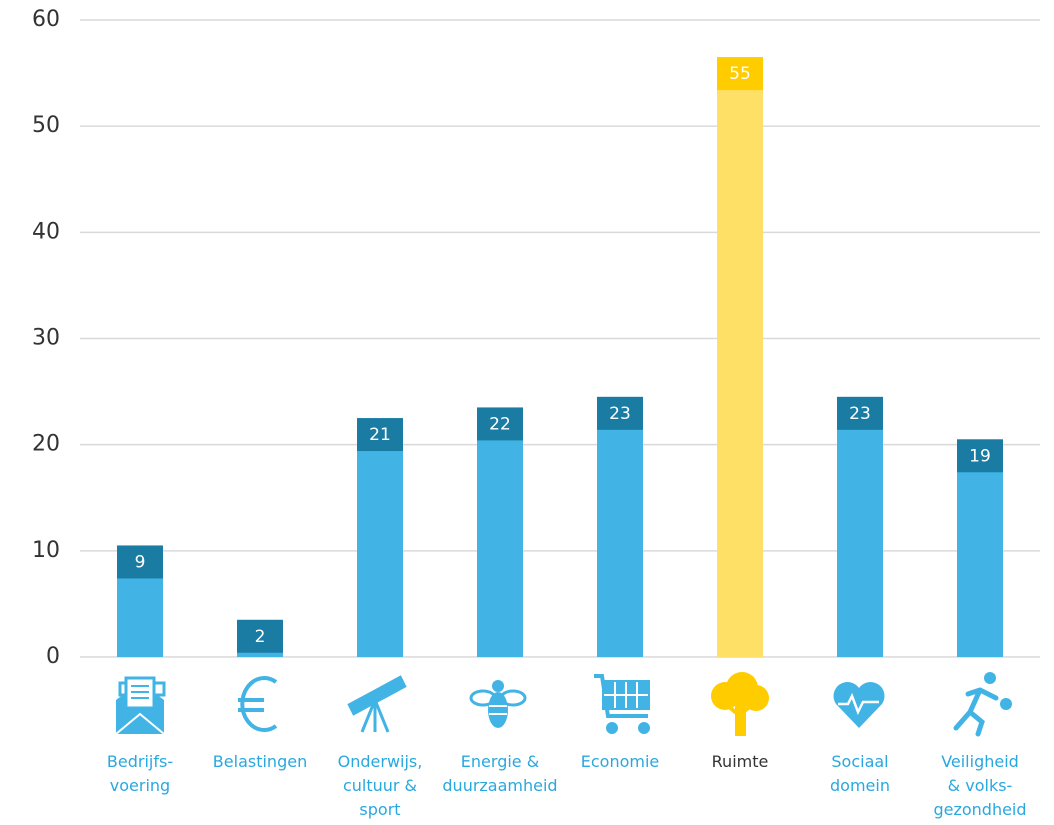 The height and width of the screenshot is (825, 1054). I want to click on heart-icon, so click(859, 704).